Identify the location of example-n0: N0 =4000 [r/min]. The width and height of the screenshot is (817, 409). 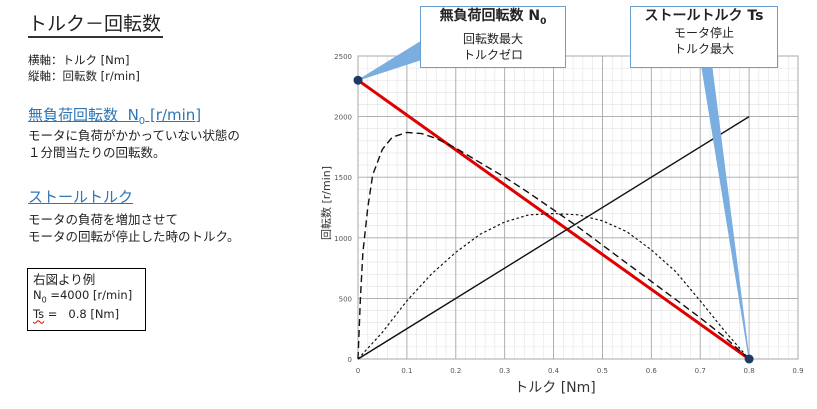
(86, 297).